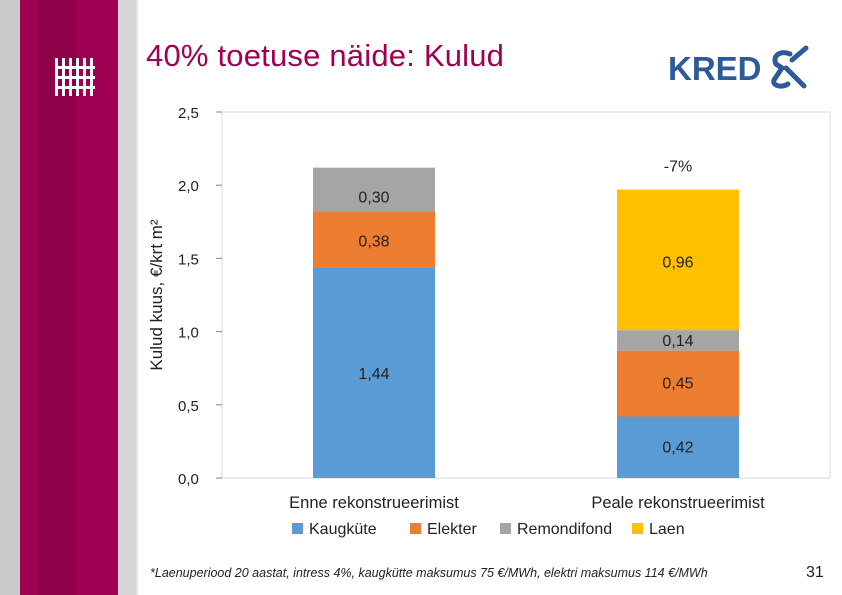  Describe the element at coordinates (678, 503) in the screenshot. I see `category-label: Peale rekonstrueerimist` at that location.